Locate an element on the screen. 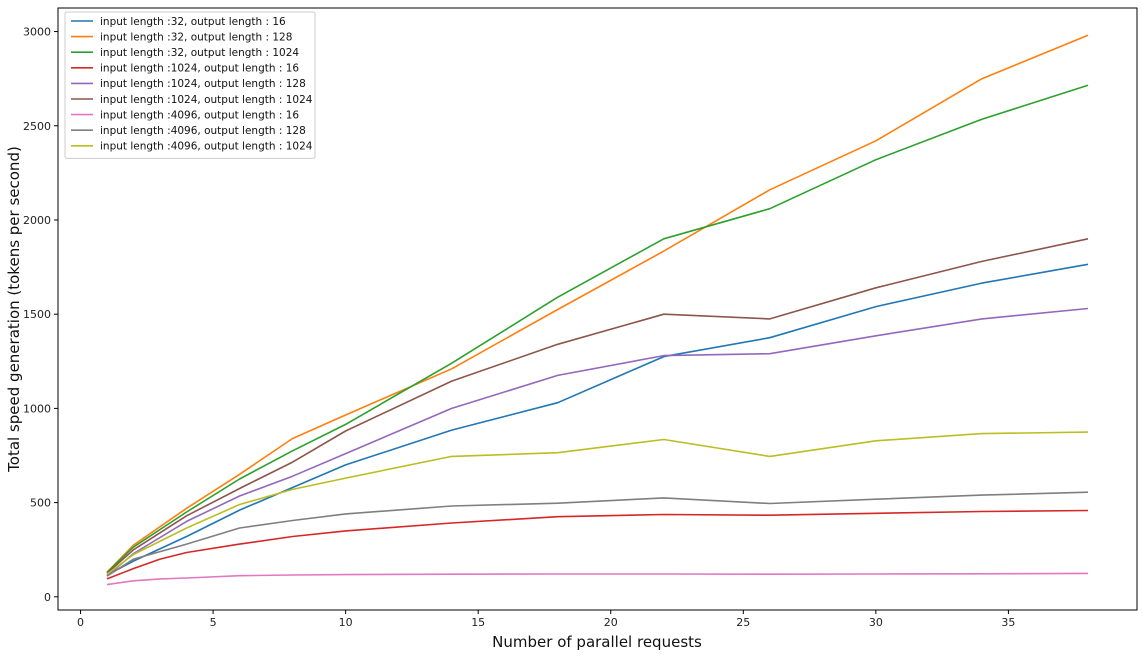 The height and width of the screenshot is (657, 1143). y-tick-label-3: 1500 is located at coordinates (37, 314).